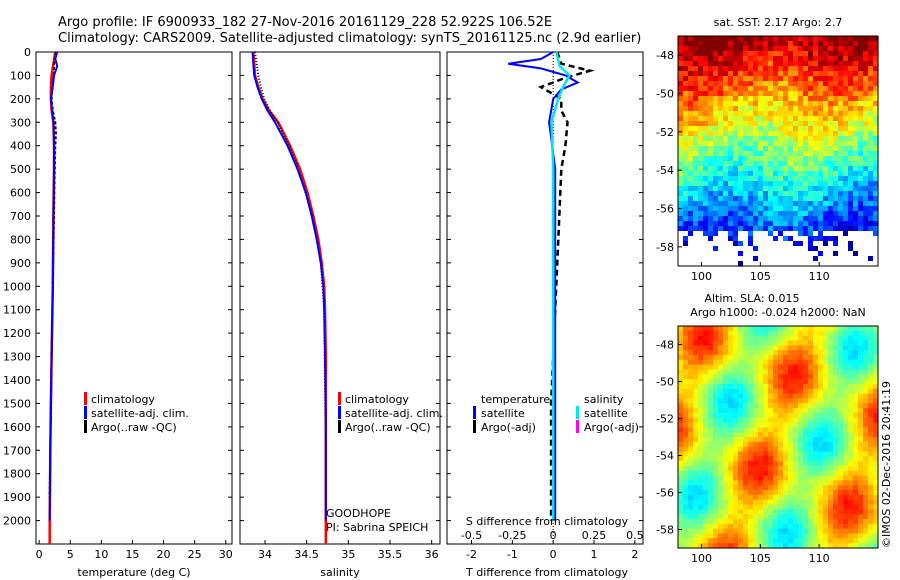 The width and height of the screenshot is (900, 580). I want to click on difference-x-tick-label: 0, so click(553, 554).